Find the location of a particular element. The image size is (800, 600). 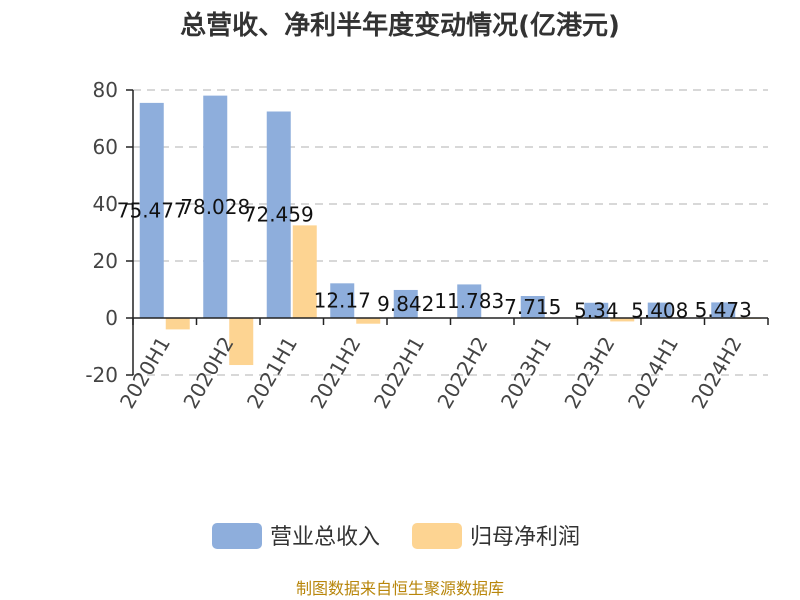

x-tick-label: 2022H2 is located at coordinates (462, 373).